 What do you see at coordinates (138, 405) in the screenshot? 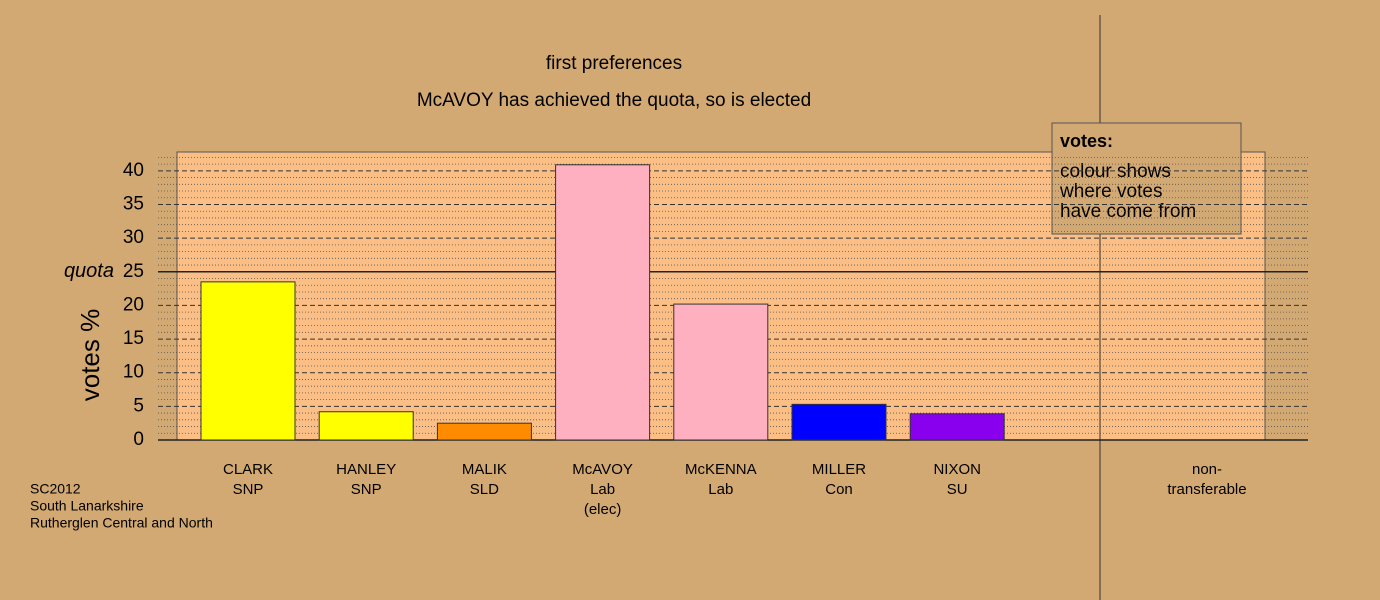
I see `y-tick-label: 5` at bounding box center [138, 405].